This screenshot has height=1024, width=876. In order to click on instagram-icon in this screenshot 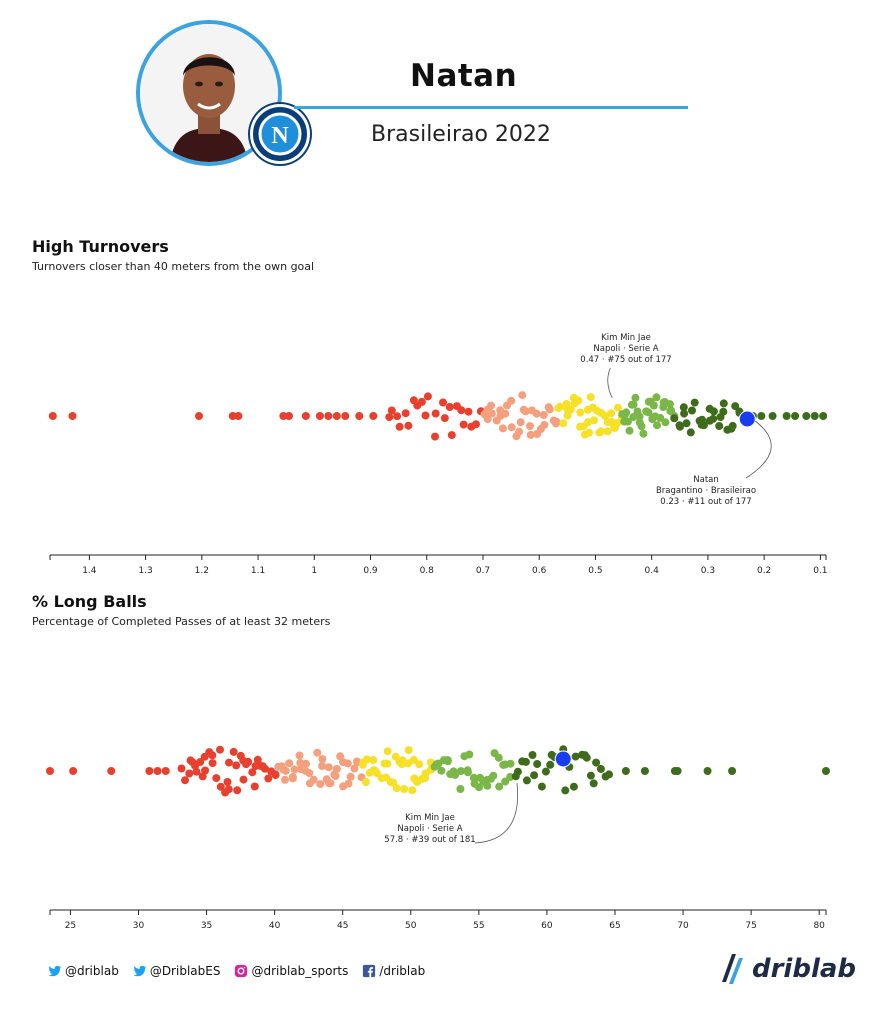, I will do `click(241, 971)`.